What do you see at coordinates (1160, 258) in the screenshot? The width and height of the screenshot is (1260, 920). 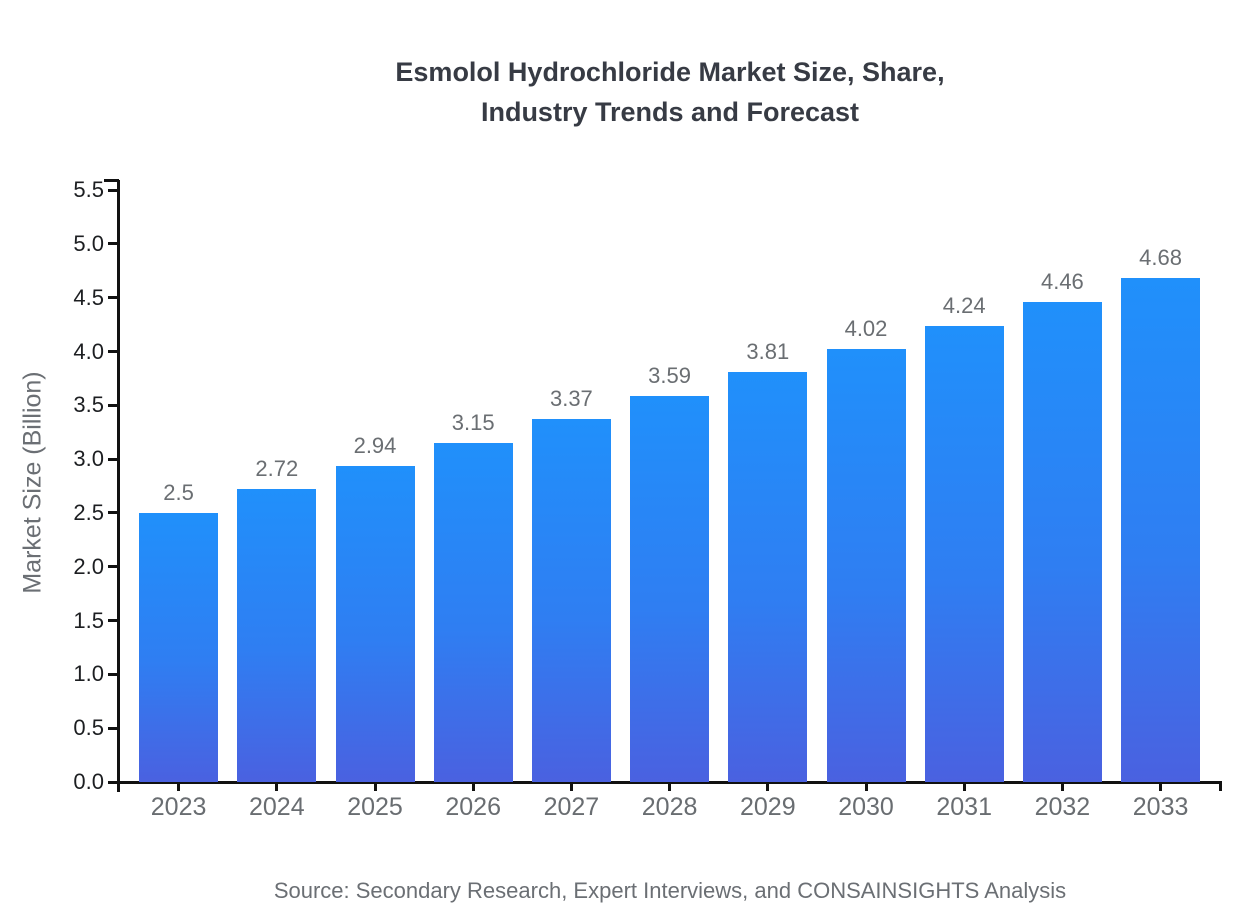 I see `bar-value-label: 4.68` at bounding box center [1160, 258].